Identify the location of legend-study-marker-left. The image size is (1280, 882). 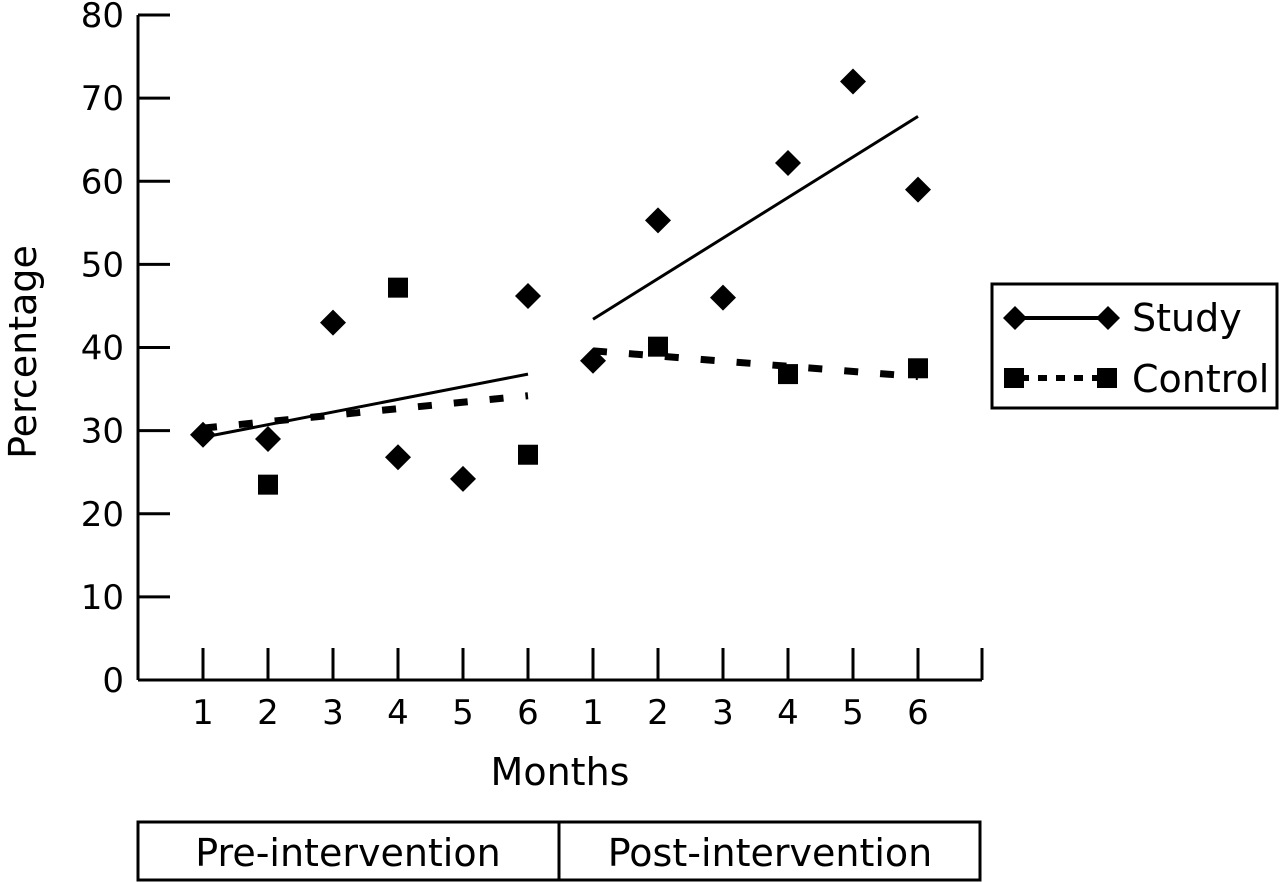
(1015, 318).